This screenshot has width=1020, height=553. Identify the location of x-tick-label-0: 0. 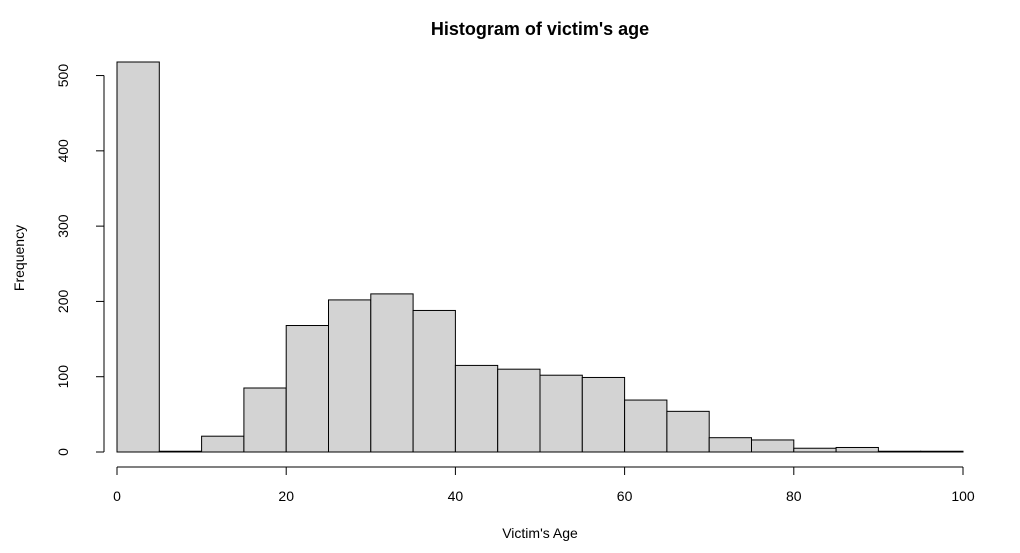
(117, 496).